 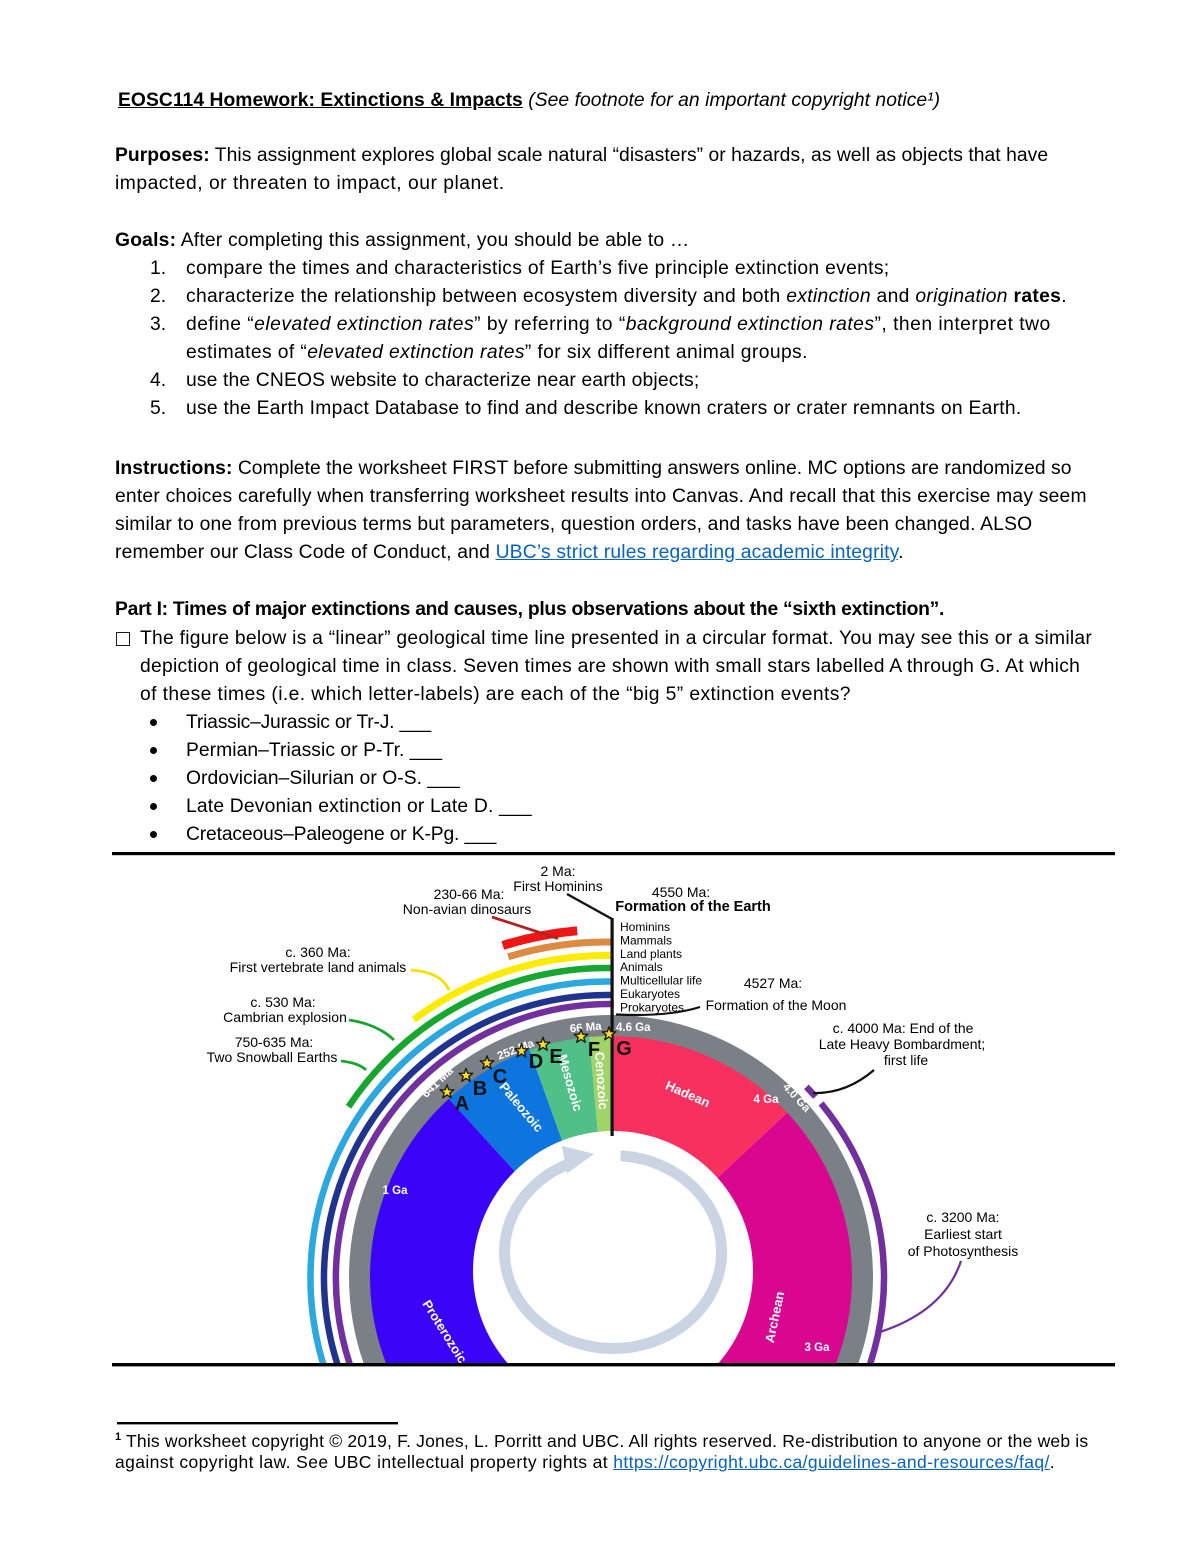 What do you see at coordinates (692, 907) in the screenshot?
I see `svg-text: Formation of the Earth` at bounding box center [692, 907].